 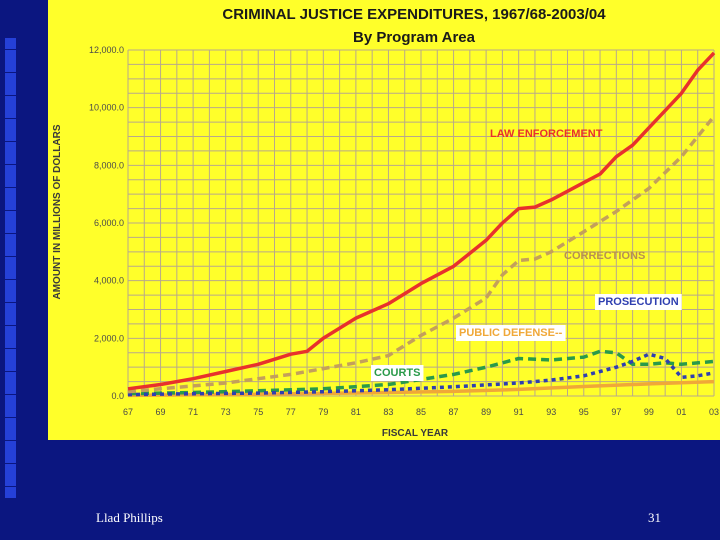 What do you see at coordinates (551, 412) in the screenshot?
I see `x-tick-label: 93` at bounding box center [551, 412].